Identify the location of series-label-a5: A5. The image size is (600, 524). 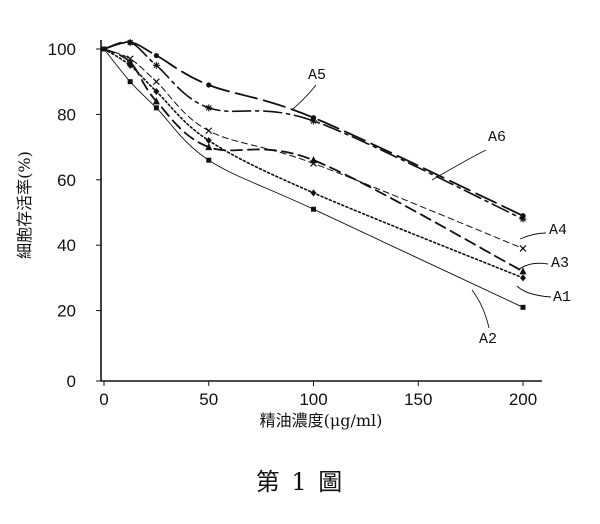
(317, 75).